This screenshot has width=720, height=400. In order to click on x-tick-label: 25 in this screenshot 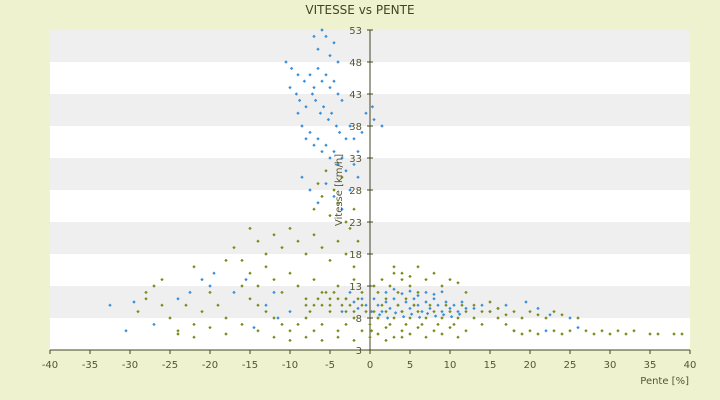, I will do `click(570, 365)`.